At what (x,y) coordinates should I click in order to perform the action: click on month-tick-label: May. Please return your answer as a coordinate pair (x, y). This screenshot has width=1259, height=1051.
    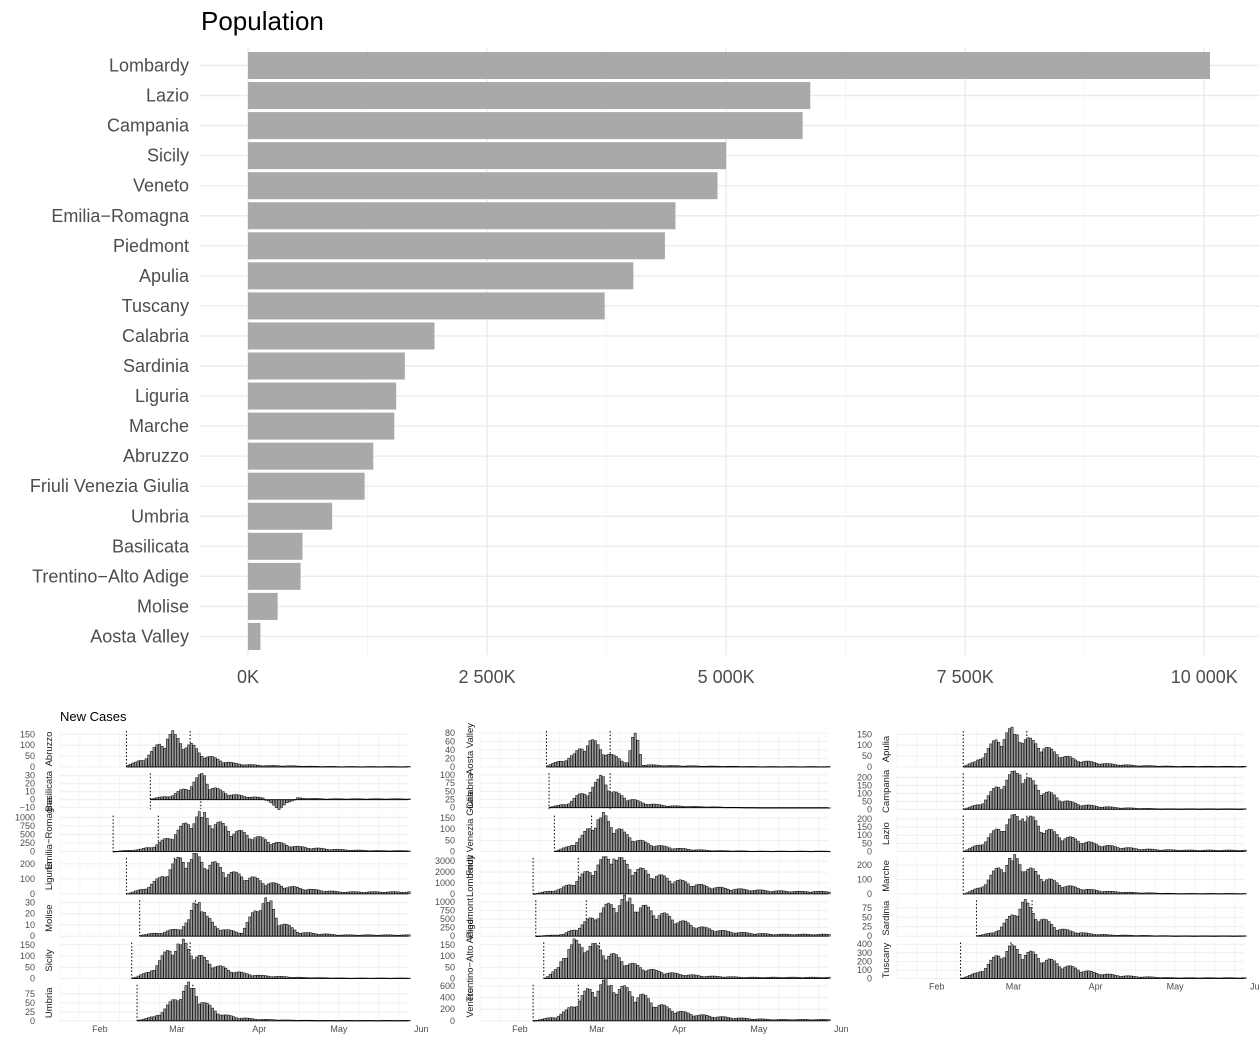
    Looking at the image, I should click on (1176, 987).